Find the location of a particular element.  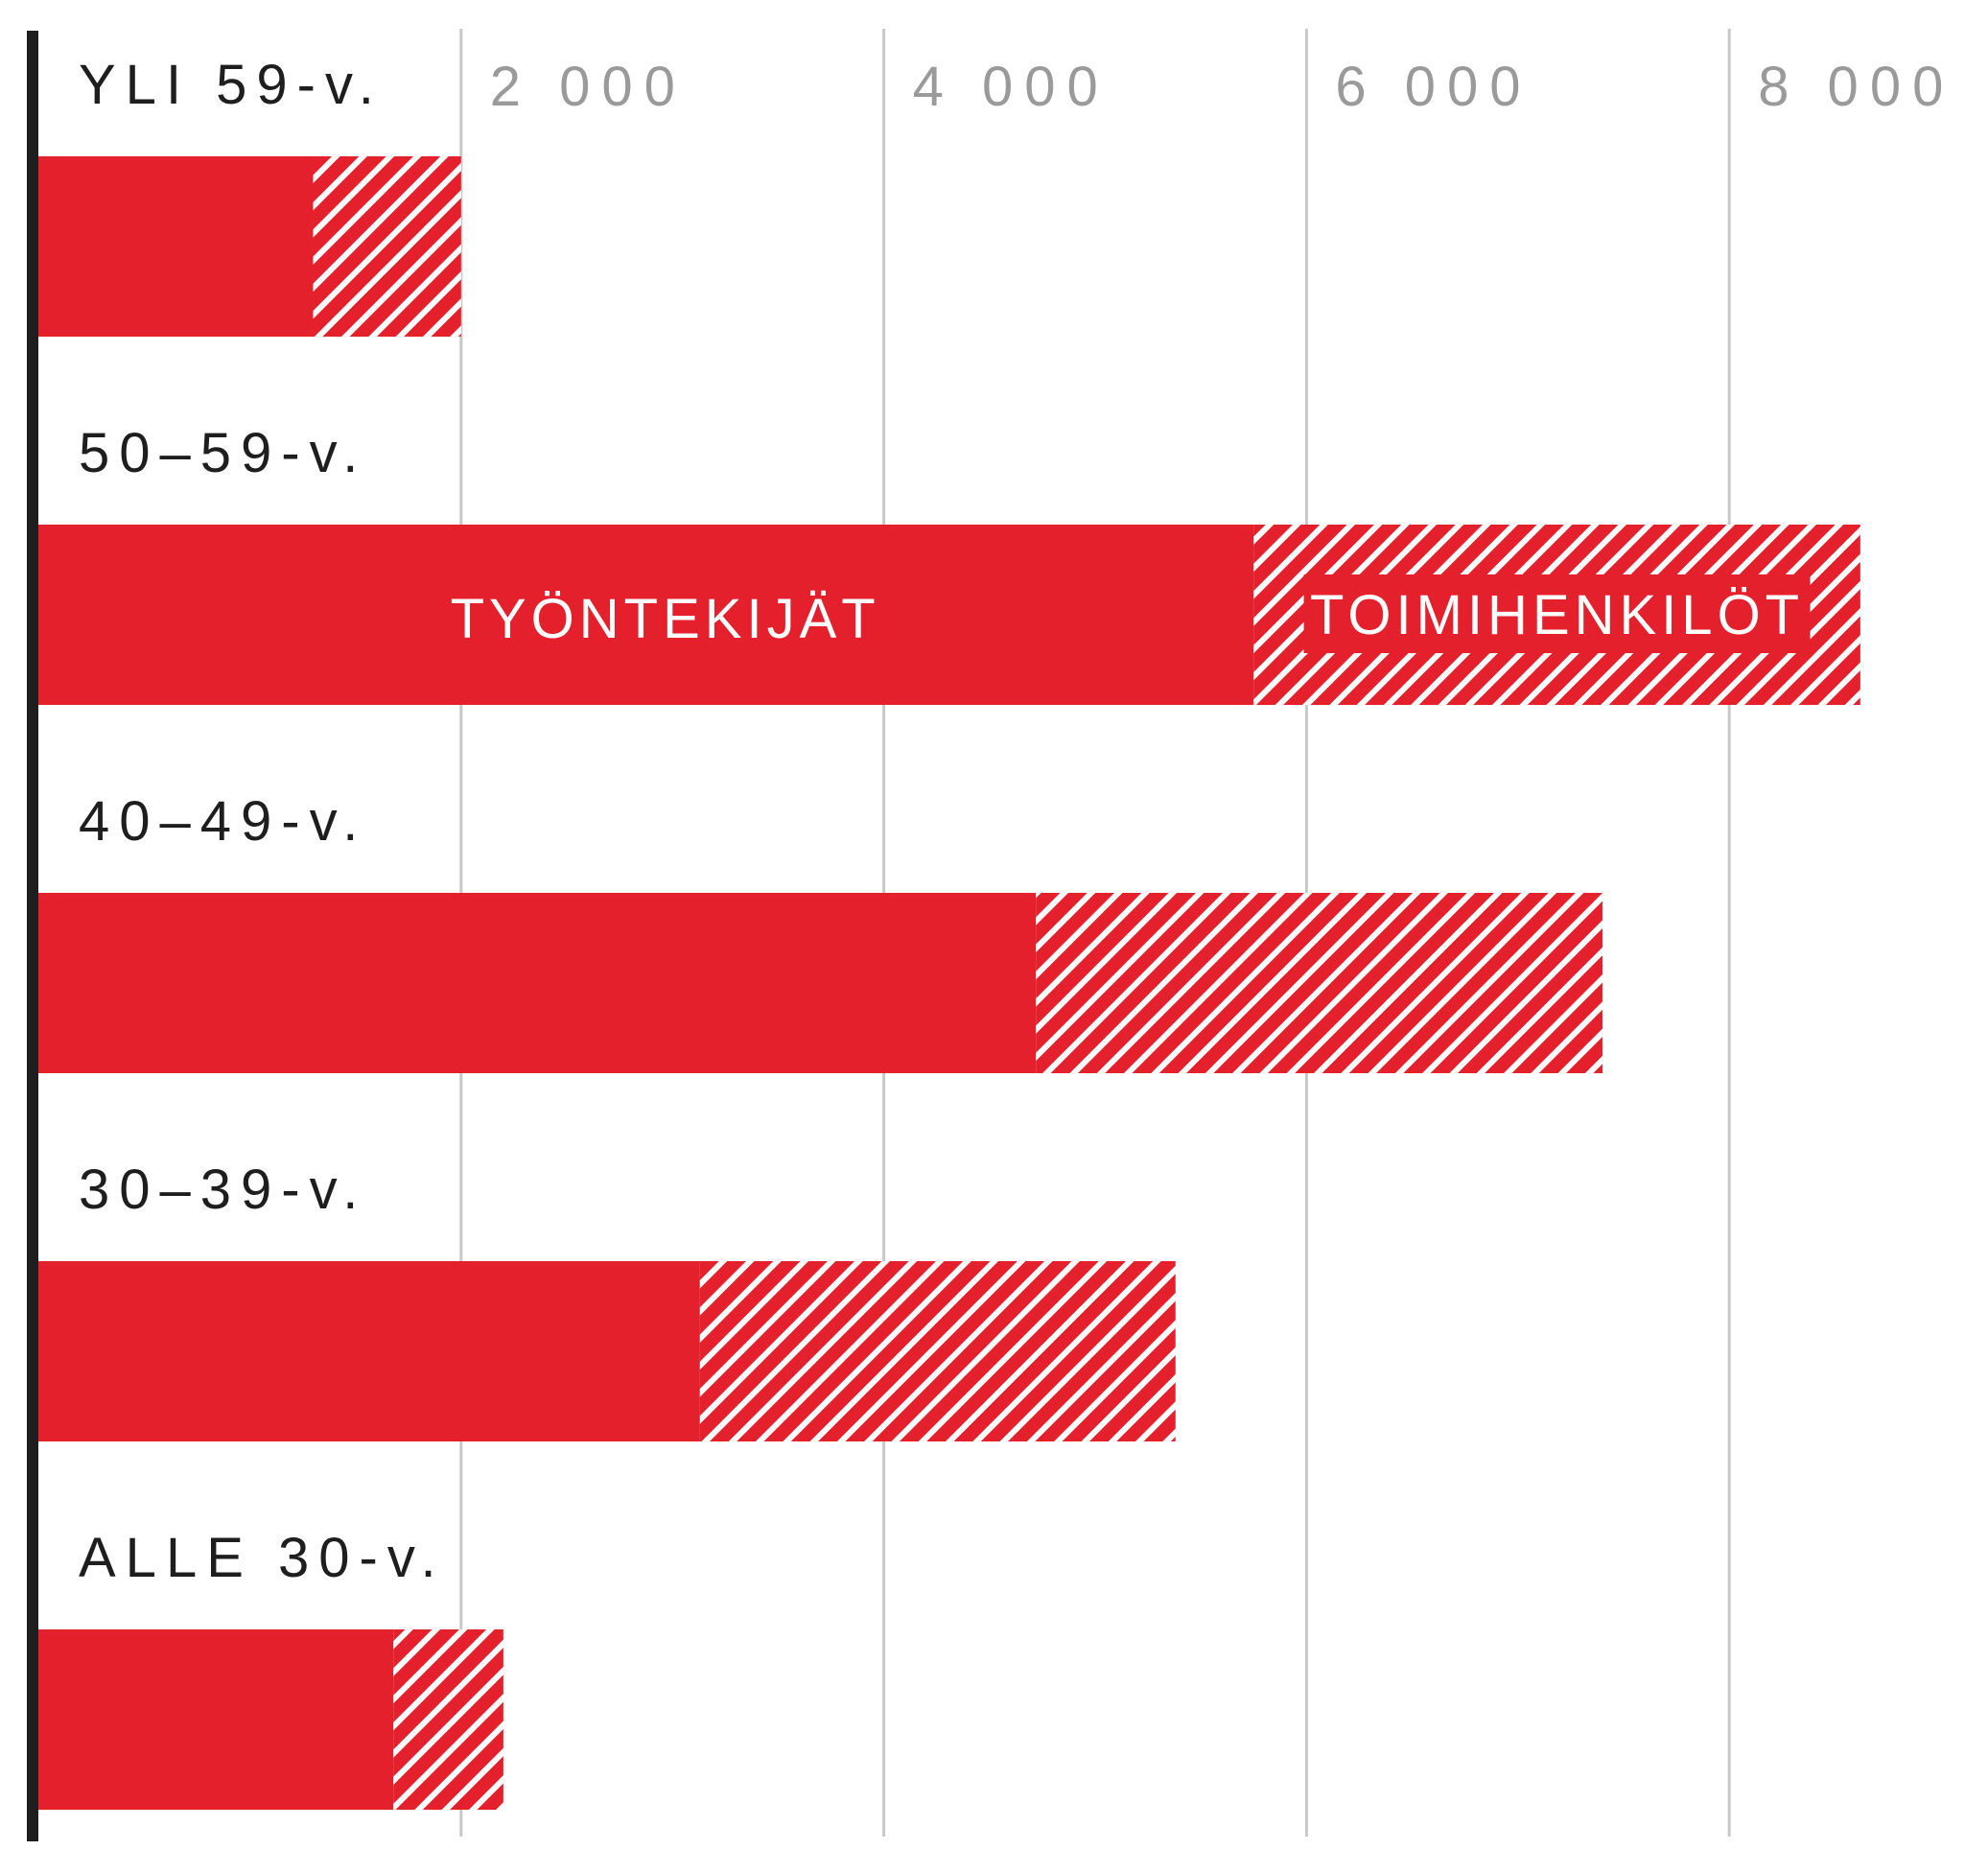

x-tick-label-2000: 2 000 is located at coordinates (589, 87).